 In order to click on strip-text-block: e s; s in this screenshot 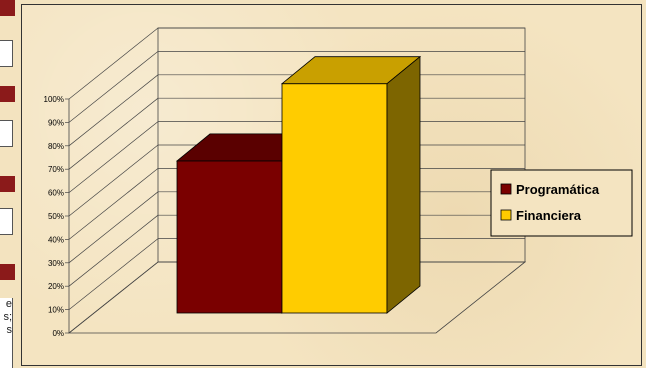, I will do `click(6, 333)`.